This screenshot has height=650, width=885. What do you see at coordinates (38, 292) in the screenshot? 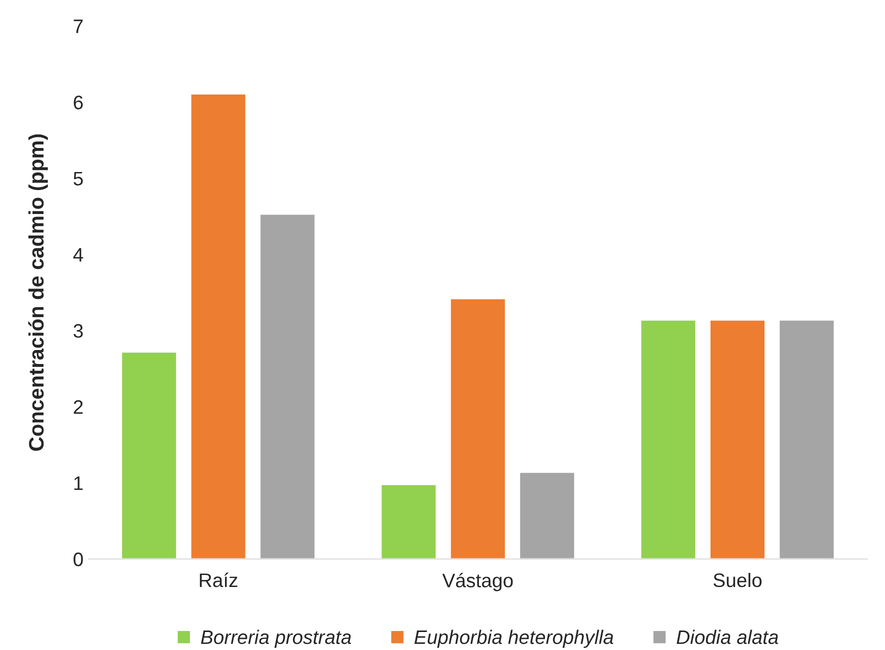
I see `y-axis-title: Concentración de cadmio (ppm)` at bounding box center [38, 292].